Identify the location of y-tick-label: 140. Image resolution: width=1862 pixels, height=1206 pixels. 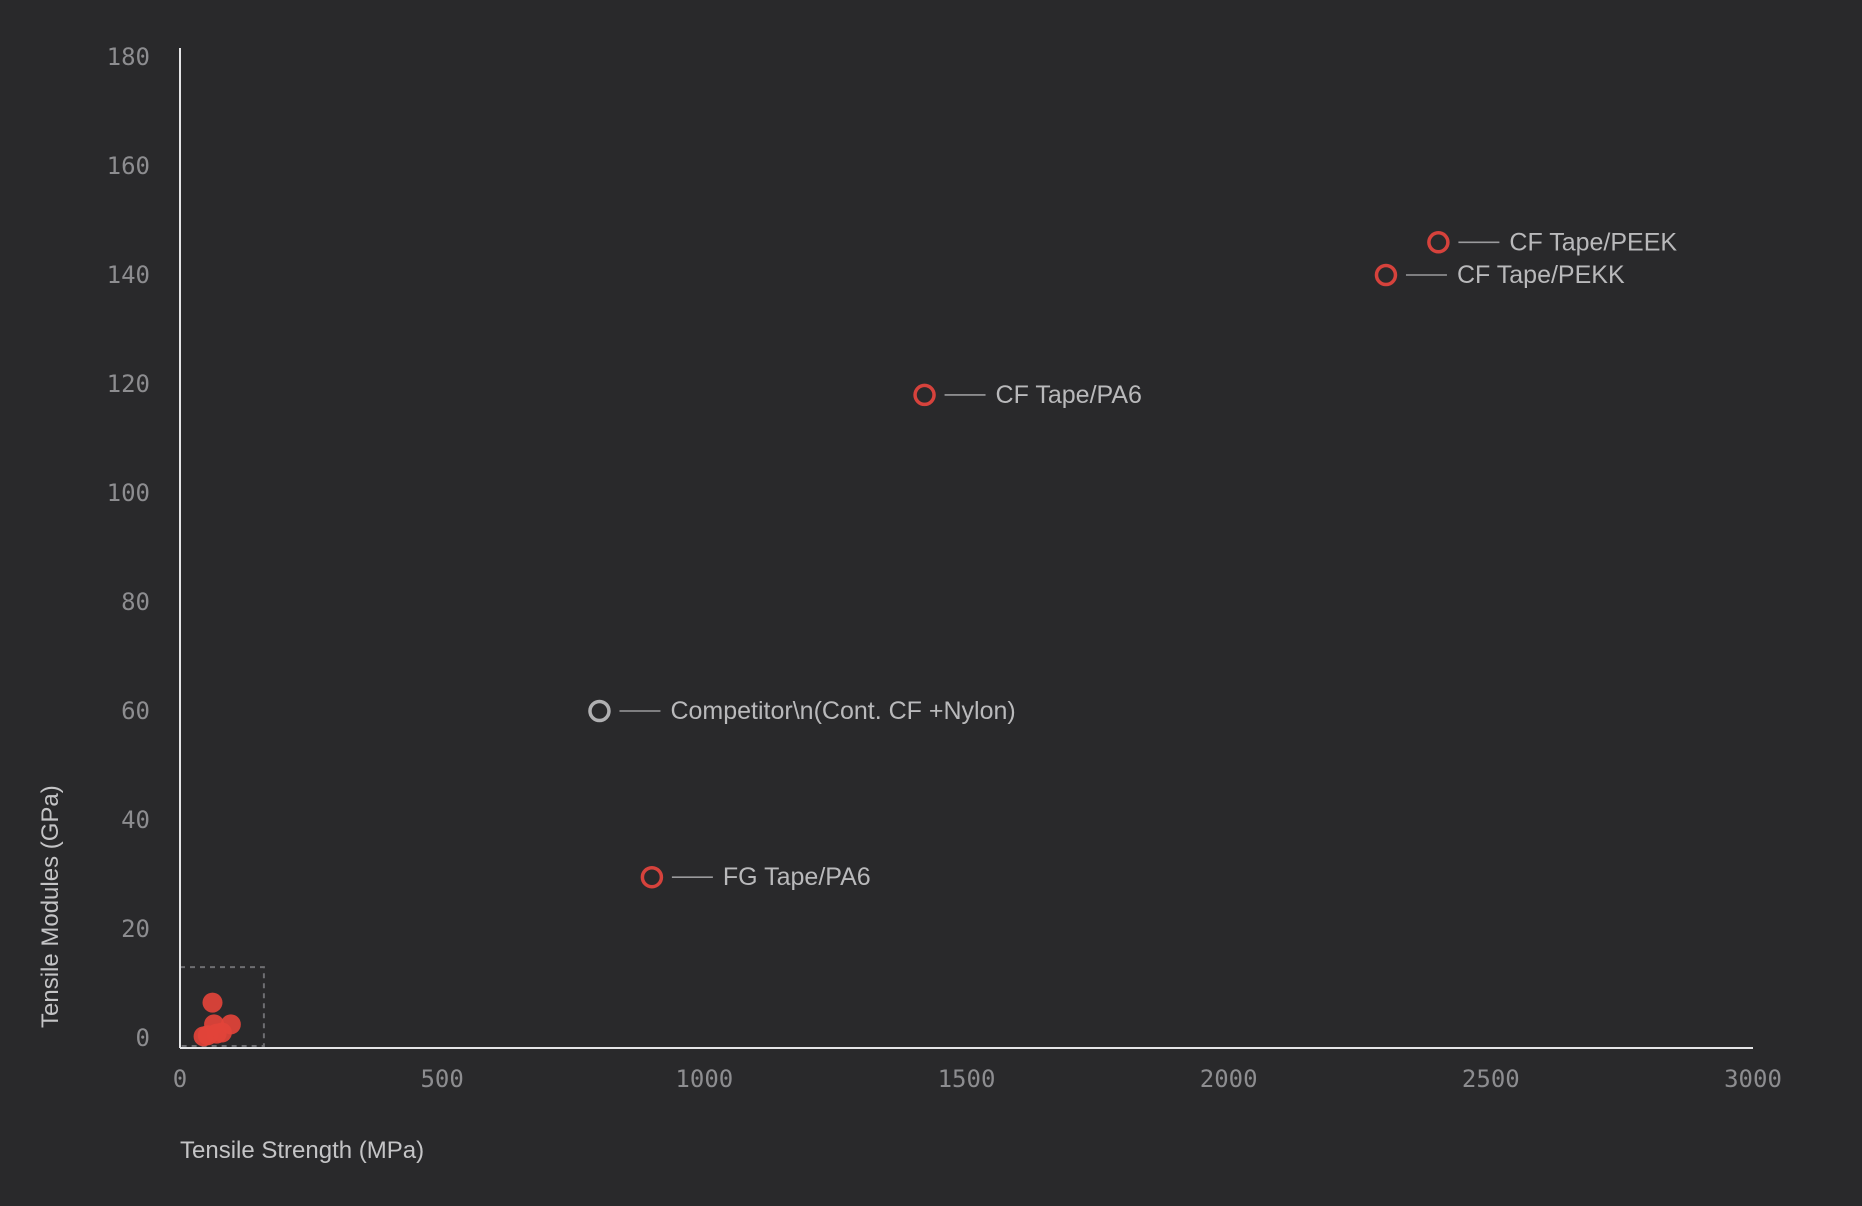
(128, 275).